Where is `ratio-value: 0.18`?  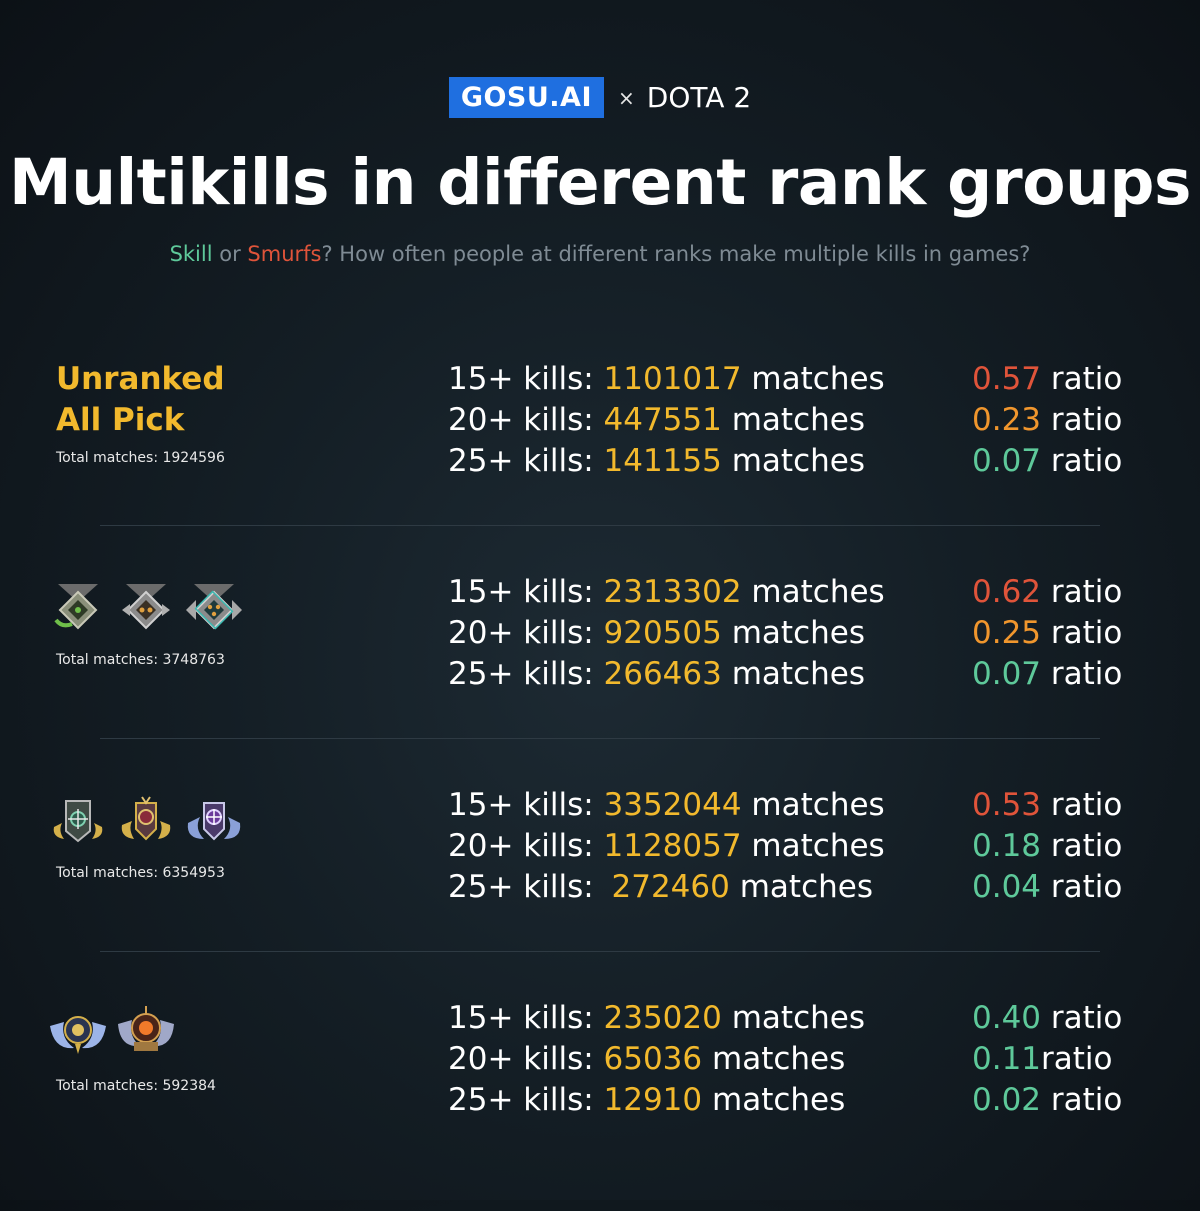
ratio-value: 0.18 is located at coordinates (1007, 846).